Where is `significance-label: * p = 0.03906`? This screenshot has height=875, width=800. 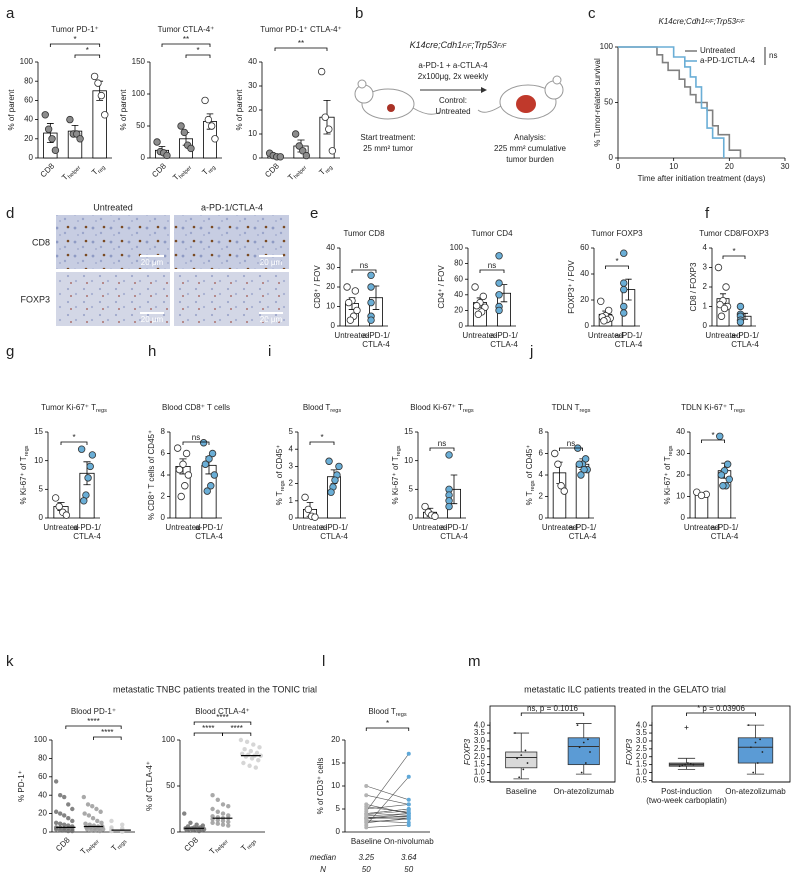 significance-label: * p = 0.03906 is located at coordinates (721, 708).